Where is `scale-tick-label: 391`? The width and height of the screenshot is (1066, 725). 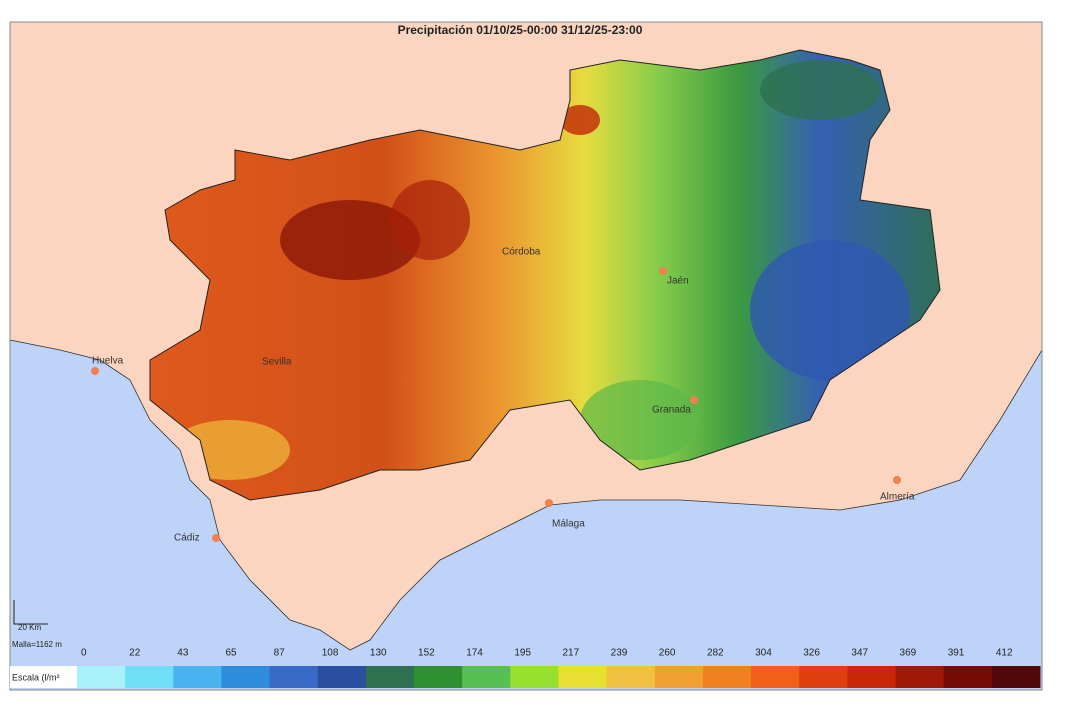
scale-tick-label: 391 is located at coordinates (956, 653).